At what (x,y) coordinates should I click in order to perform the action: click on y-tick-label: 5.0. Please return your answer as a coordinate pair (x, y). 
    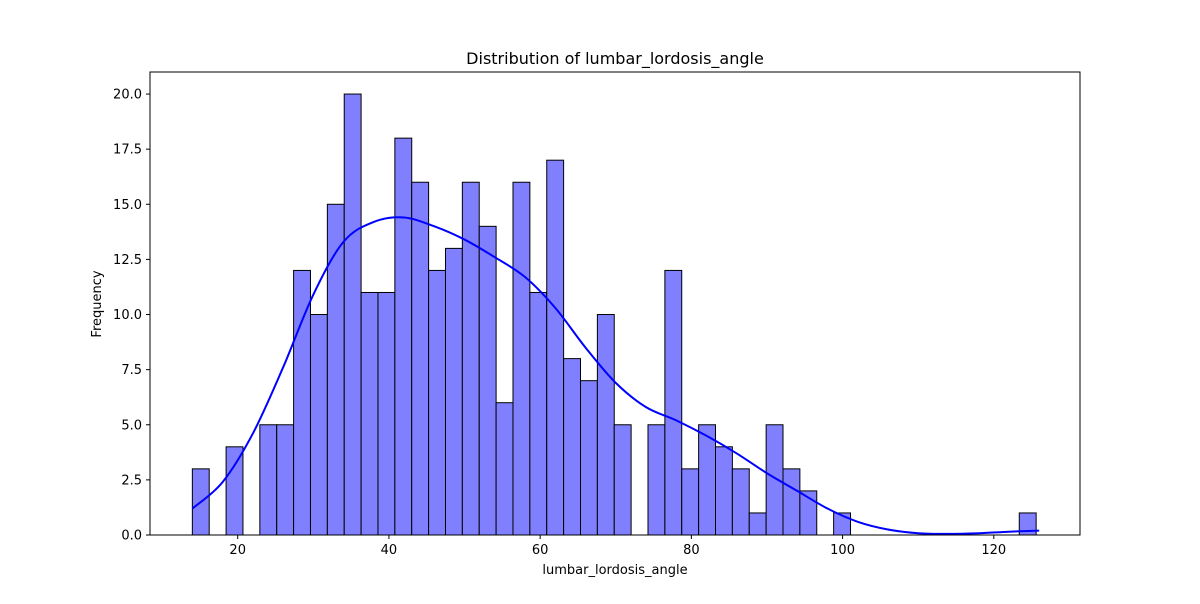
    Looking at the image, I should click on (131, 425).